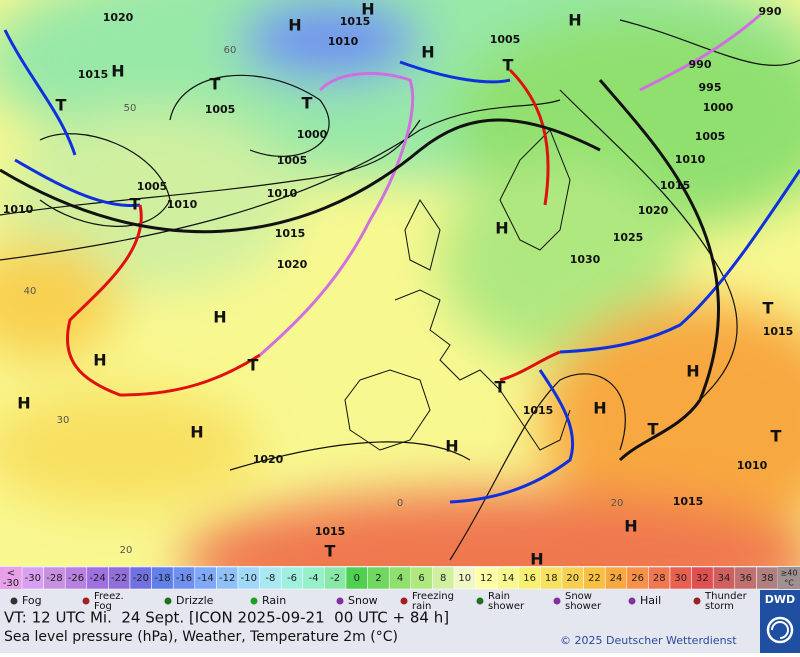 The image size is (800, 657). Describe the element at coordinates (33, 578) in the screenshot. I see `scale-label: -30` at that location.